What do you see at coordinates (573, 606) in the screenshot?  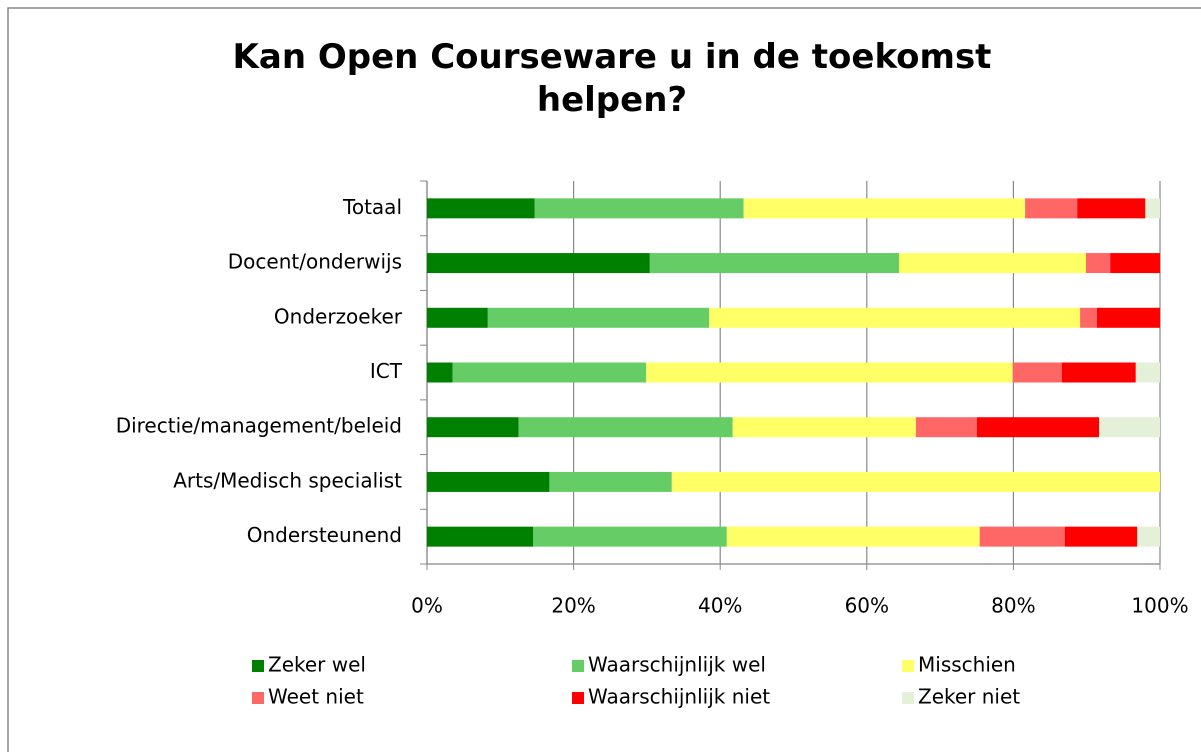 I see `x-tick-label: 20%` at bounding box center [573, 606].